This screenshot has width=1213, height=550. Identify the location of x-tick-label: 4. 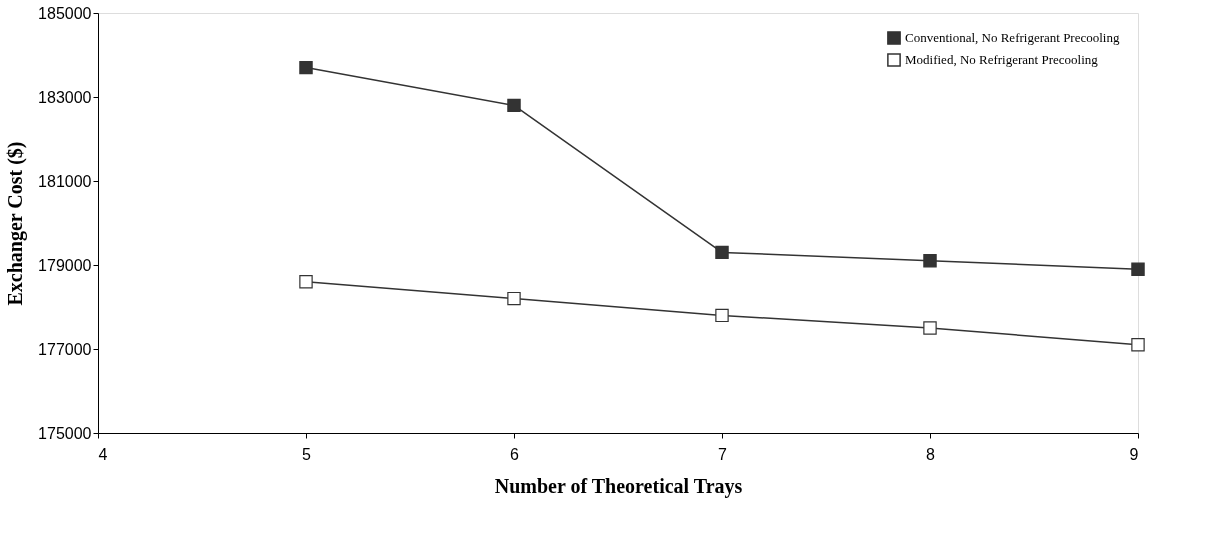
(103, 454).